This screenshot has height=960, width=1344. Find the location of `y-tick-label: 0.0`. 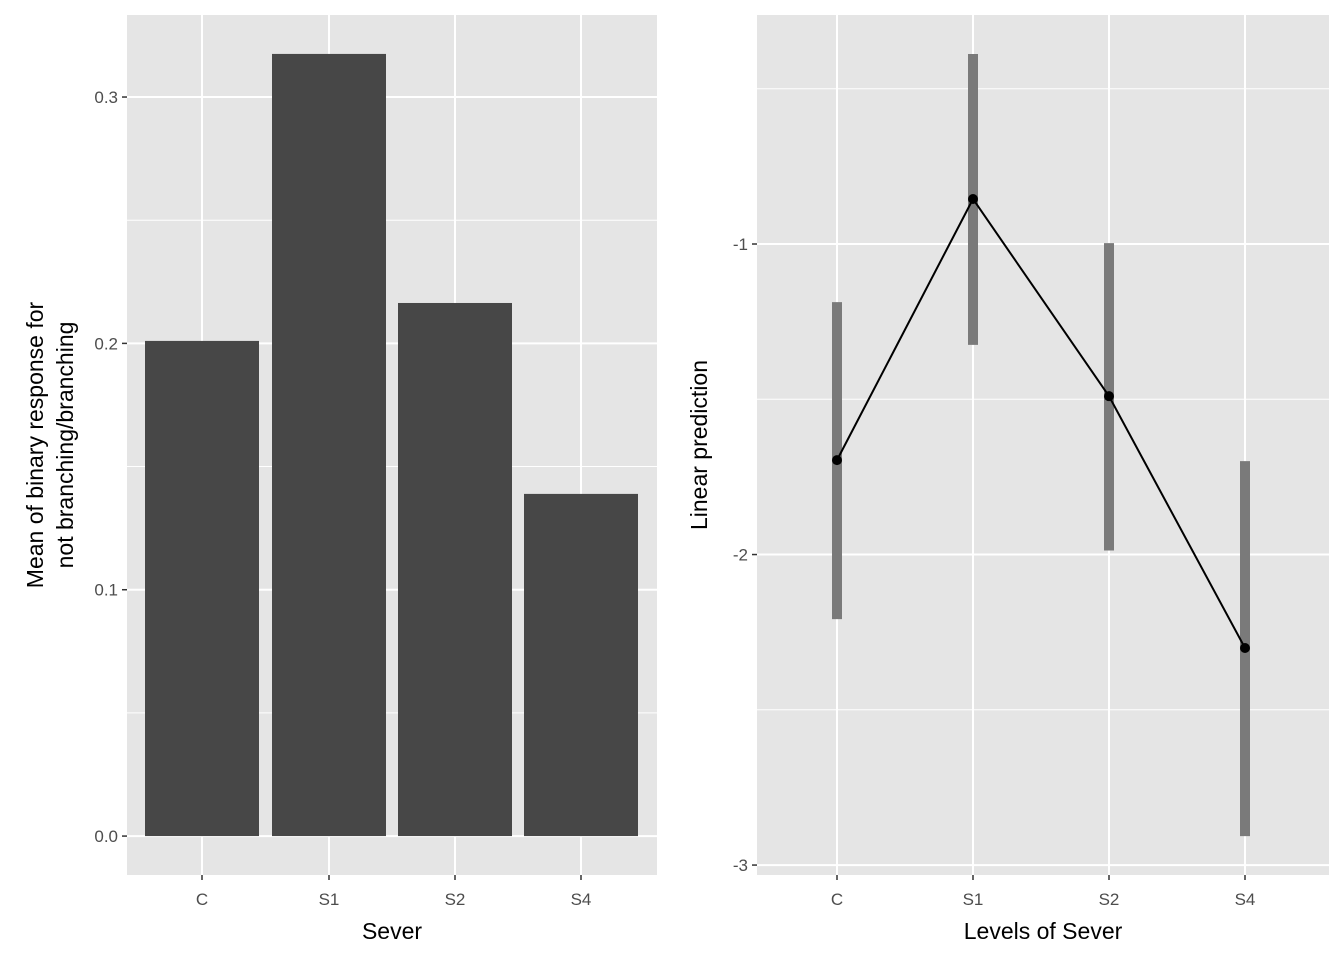

y-tick-label: 0.0 is located at coordinates (106, 836).